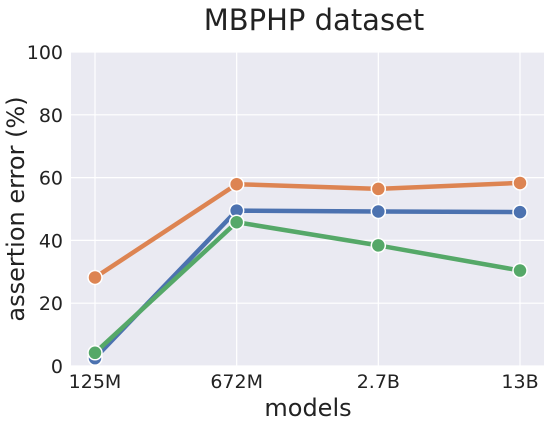 Image resolution: width=548 pixels, height=423 pixels. I want to click on y-tick-label: 20, so click(51, 304).